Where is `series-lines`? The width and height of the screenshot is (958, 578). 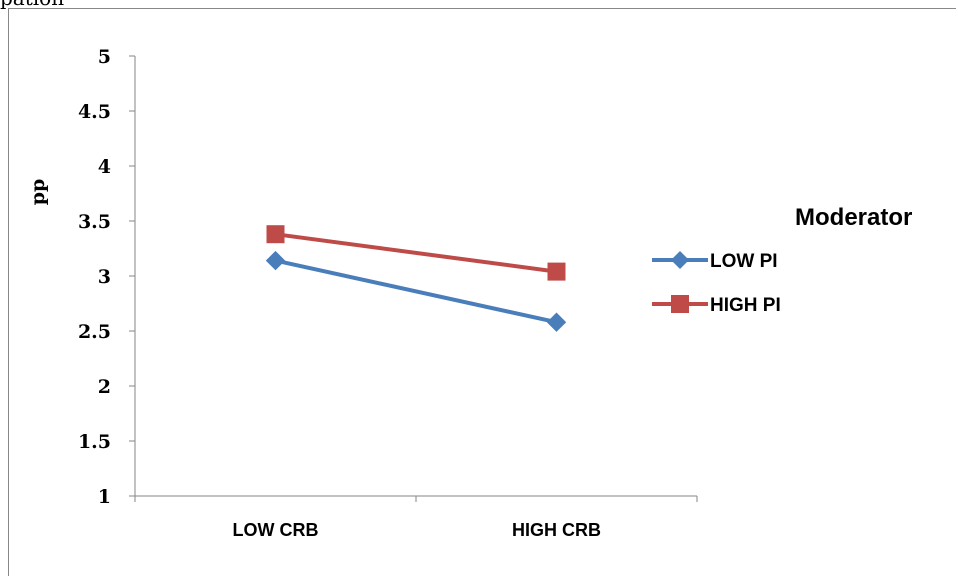
series-lines is located at coordinates (416, 278).